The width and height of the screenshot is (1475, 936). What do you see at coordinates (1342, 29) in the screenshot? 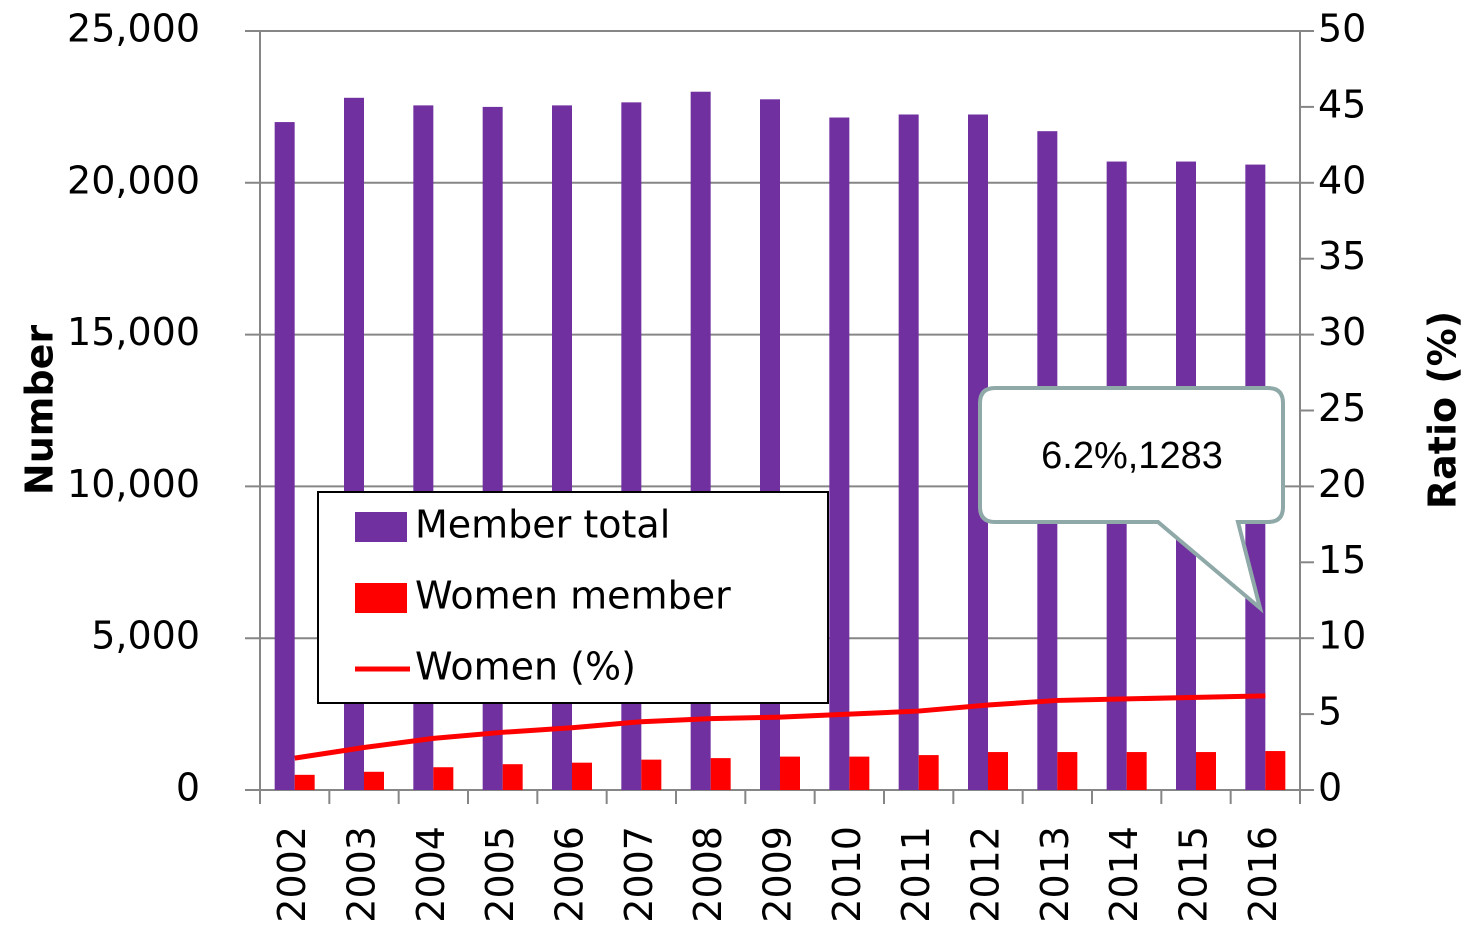
I see `y2-tick-label: 50` at bounding box center [1342, 29].